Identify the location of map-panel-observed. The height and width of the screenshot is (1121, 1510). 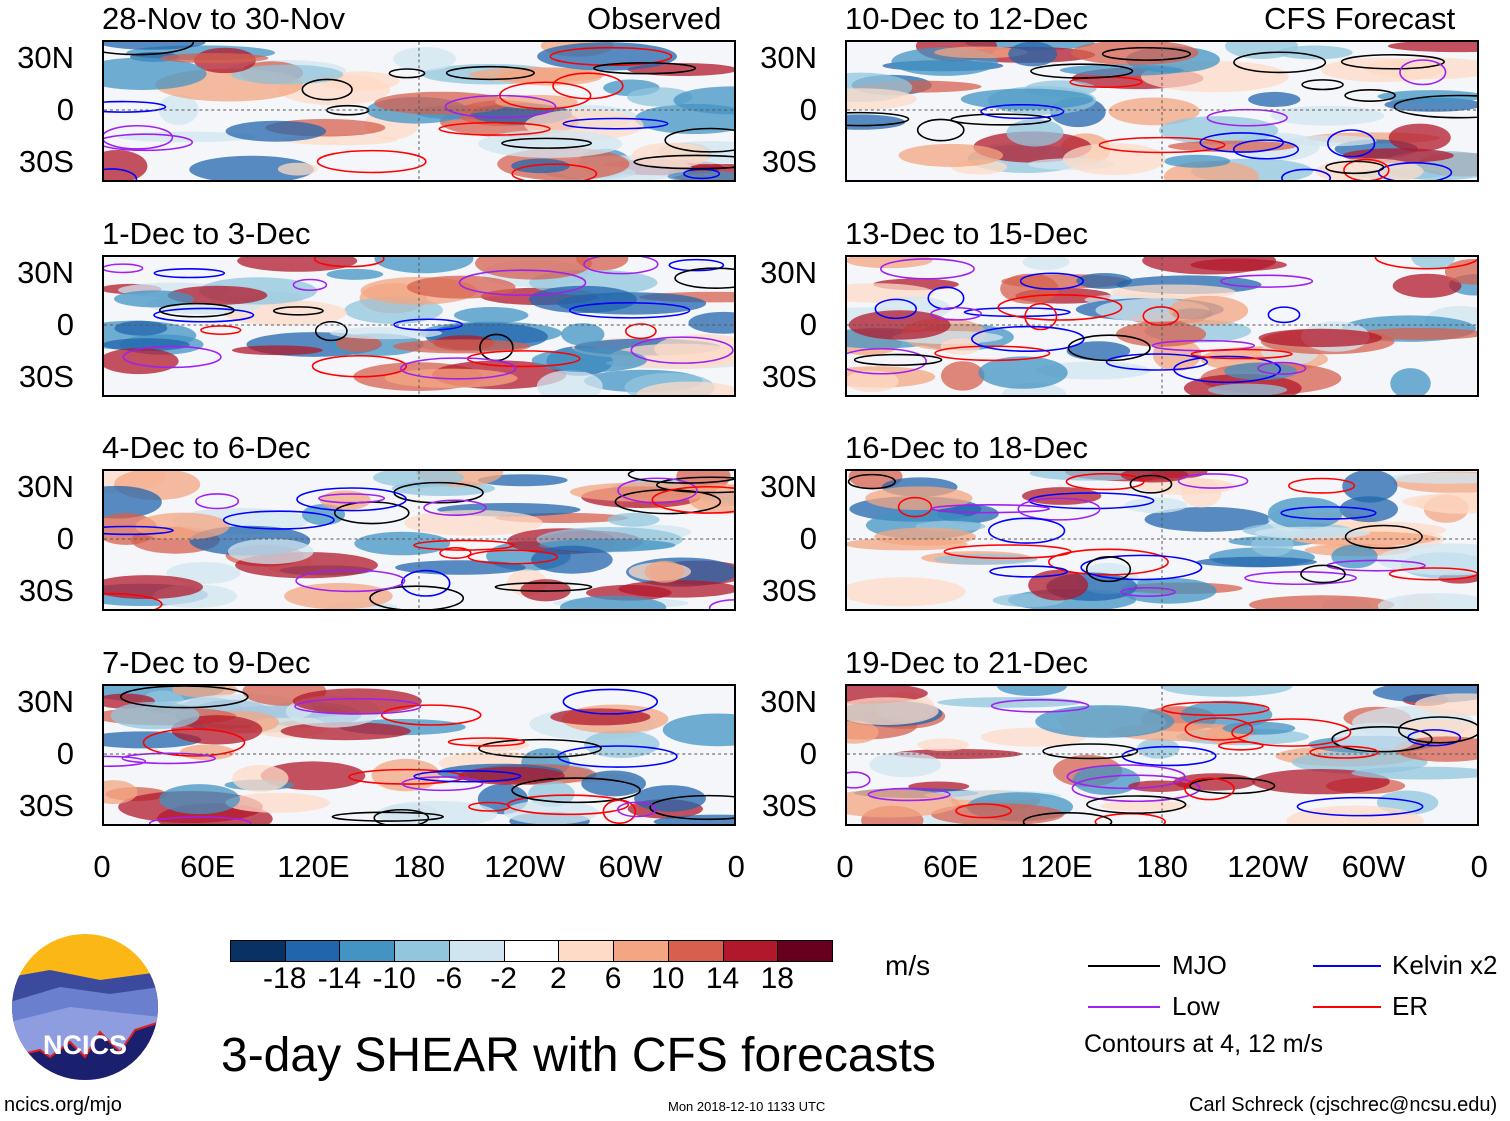
(419, 111).